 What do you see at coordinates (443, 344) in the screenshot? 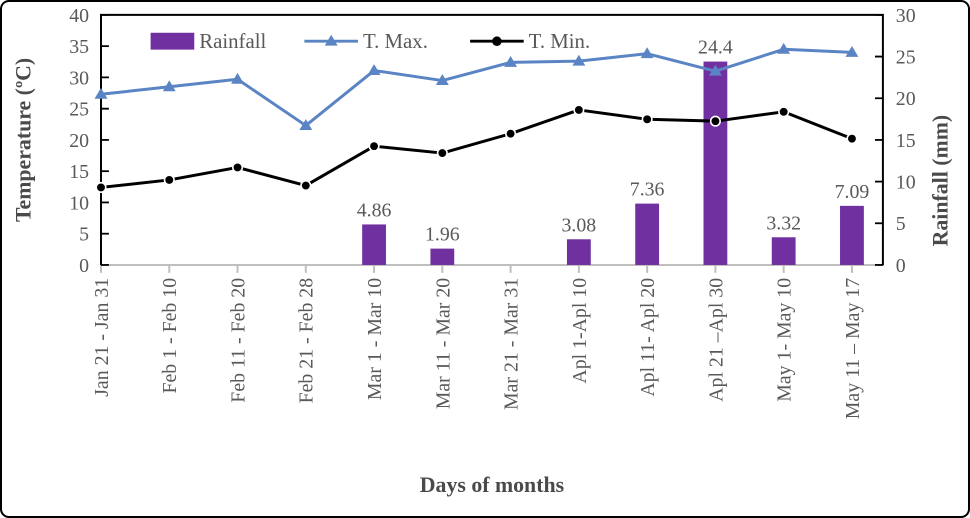
I see `x-axis-label: Mar 11 - Mar 20` at bounding box center [443, 344].